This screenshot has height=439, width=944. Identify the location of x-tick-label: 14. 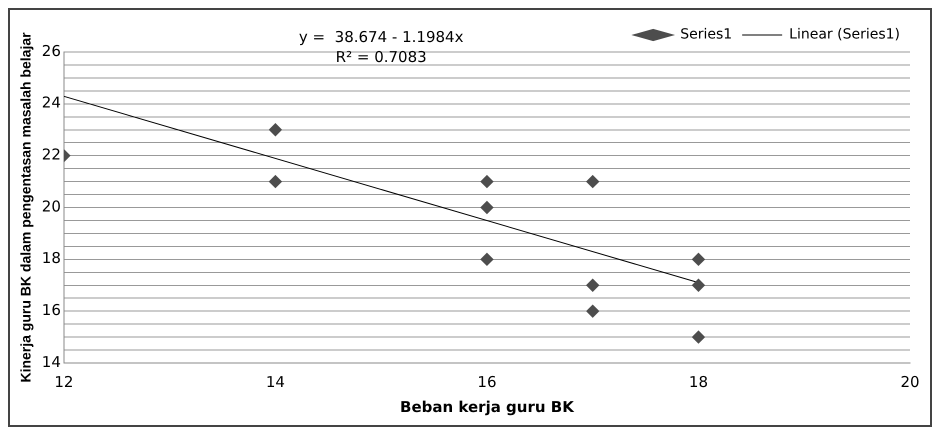
(275, 381).